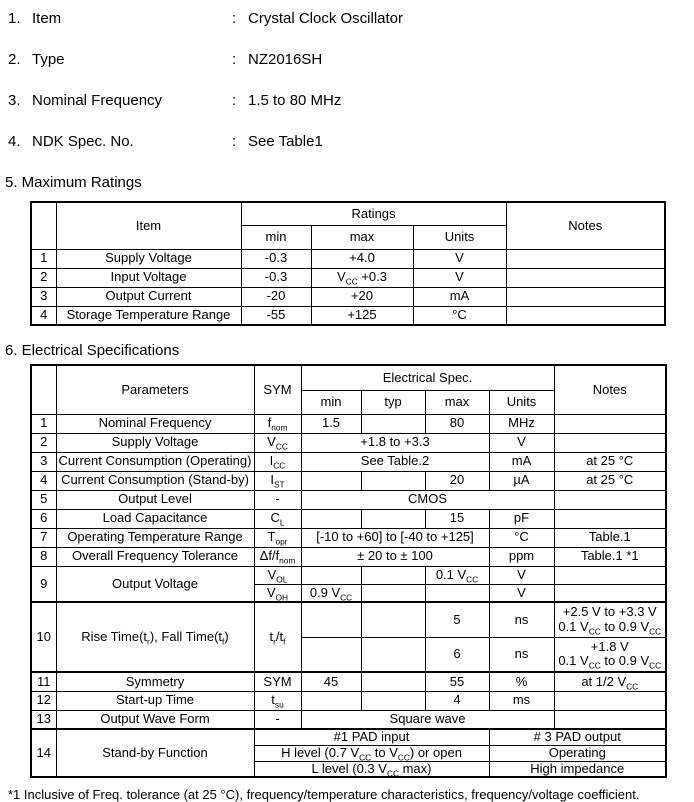 The height and width of the screenshot is (802, 694). Describe the element at coordinates (155, 499) in the screenshot. I see `parameter-cell: Output Level` at that location.